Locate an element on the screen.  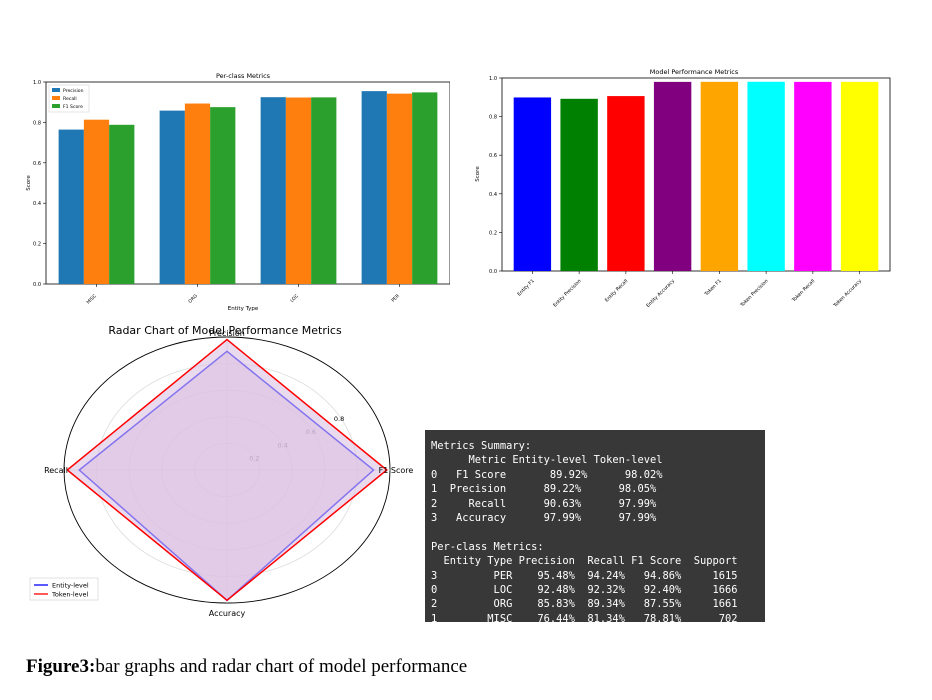
per-class-x-axis-label: Entity Type is located at coordinates (243, 309).